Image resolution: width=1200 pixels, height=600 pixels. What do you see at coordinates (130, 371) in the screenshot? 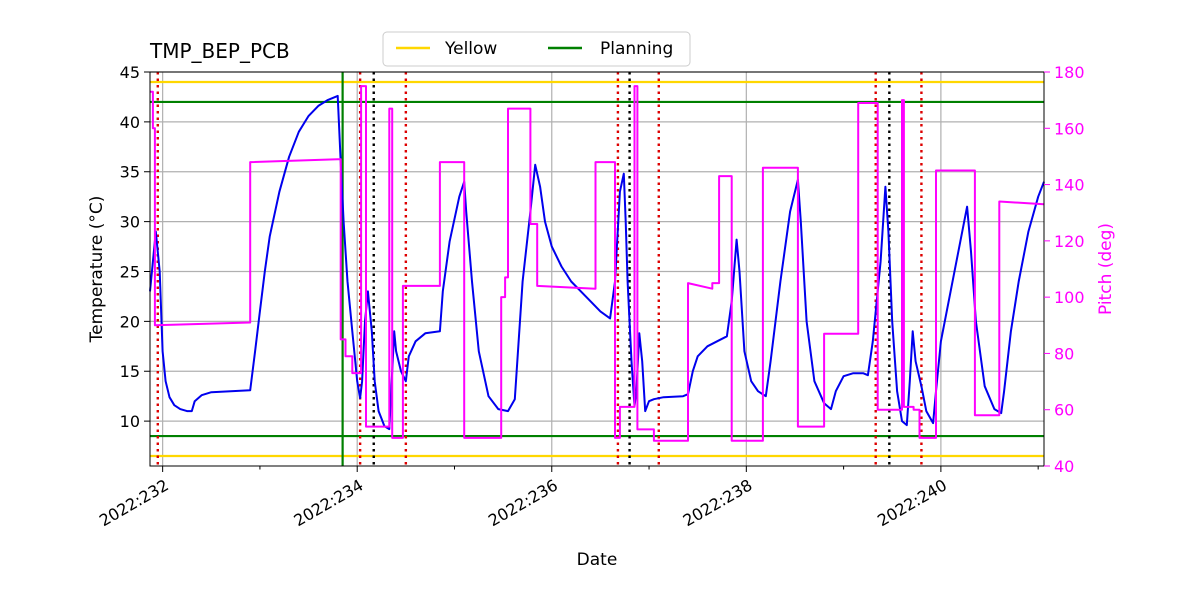
I see `y-tick-label: 15` at bounding box center [130, 371].